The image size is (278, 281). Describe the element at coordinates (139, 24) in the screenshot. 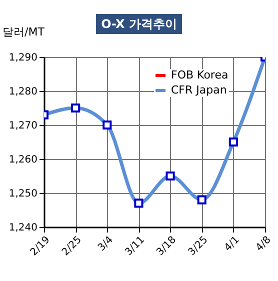

I see `chart-title: O-X 가격추이` at that location.